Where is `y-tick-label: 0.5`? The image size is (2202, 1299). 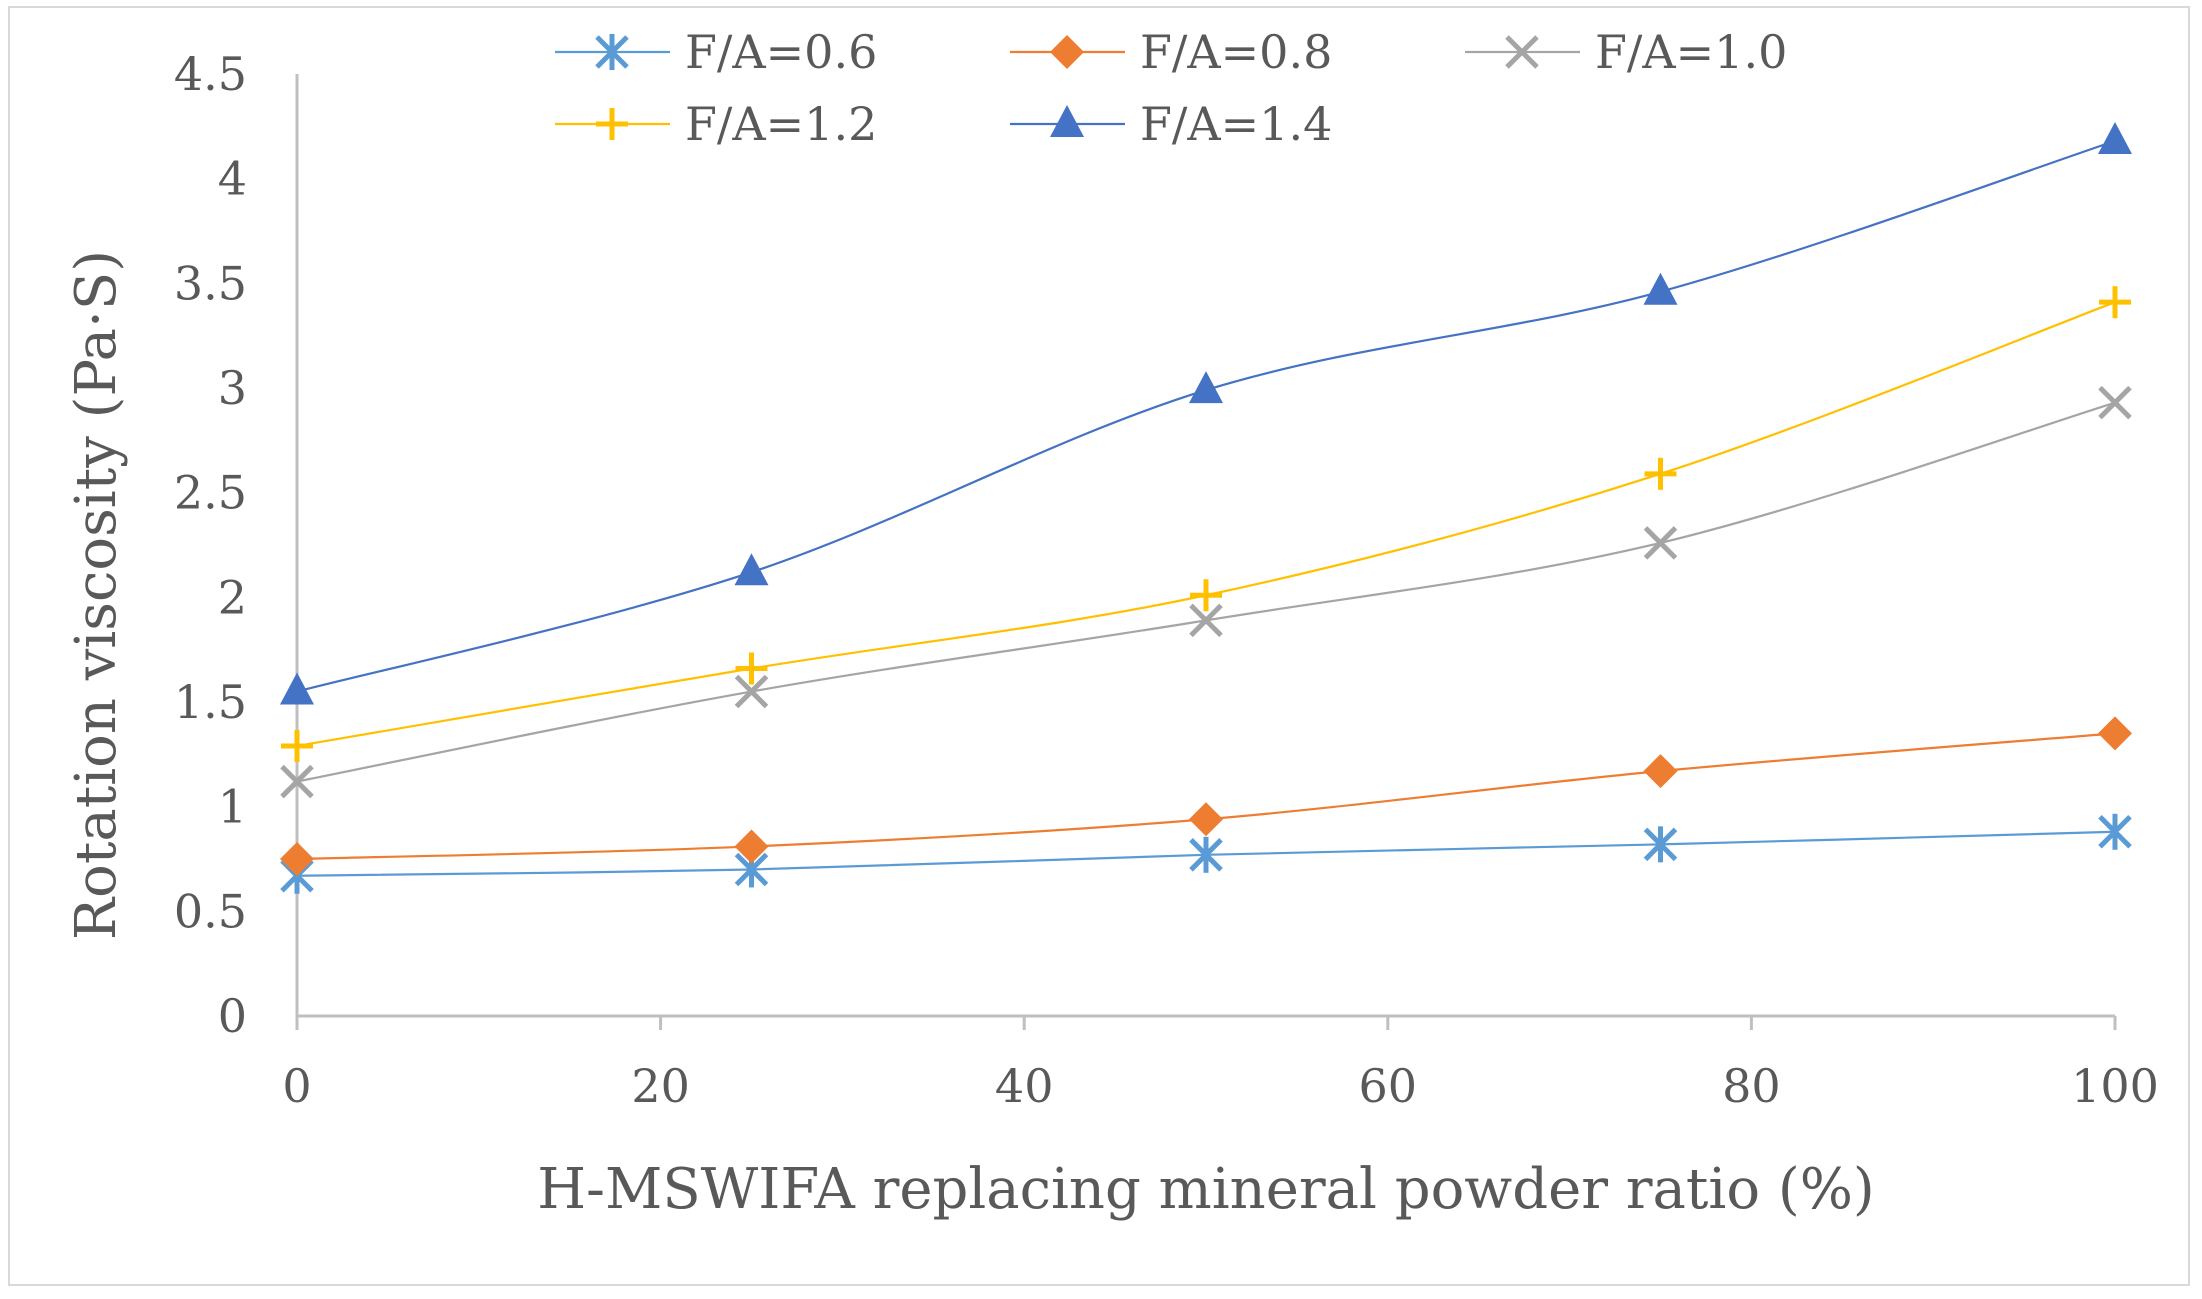 y-tick-label: 0.5 is located at coordinates (210, 911).